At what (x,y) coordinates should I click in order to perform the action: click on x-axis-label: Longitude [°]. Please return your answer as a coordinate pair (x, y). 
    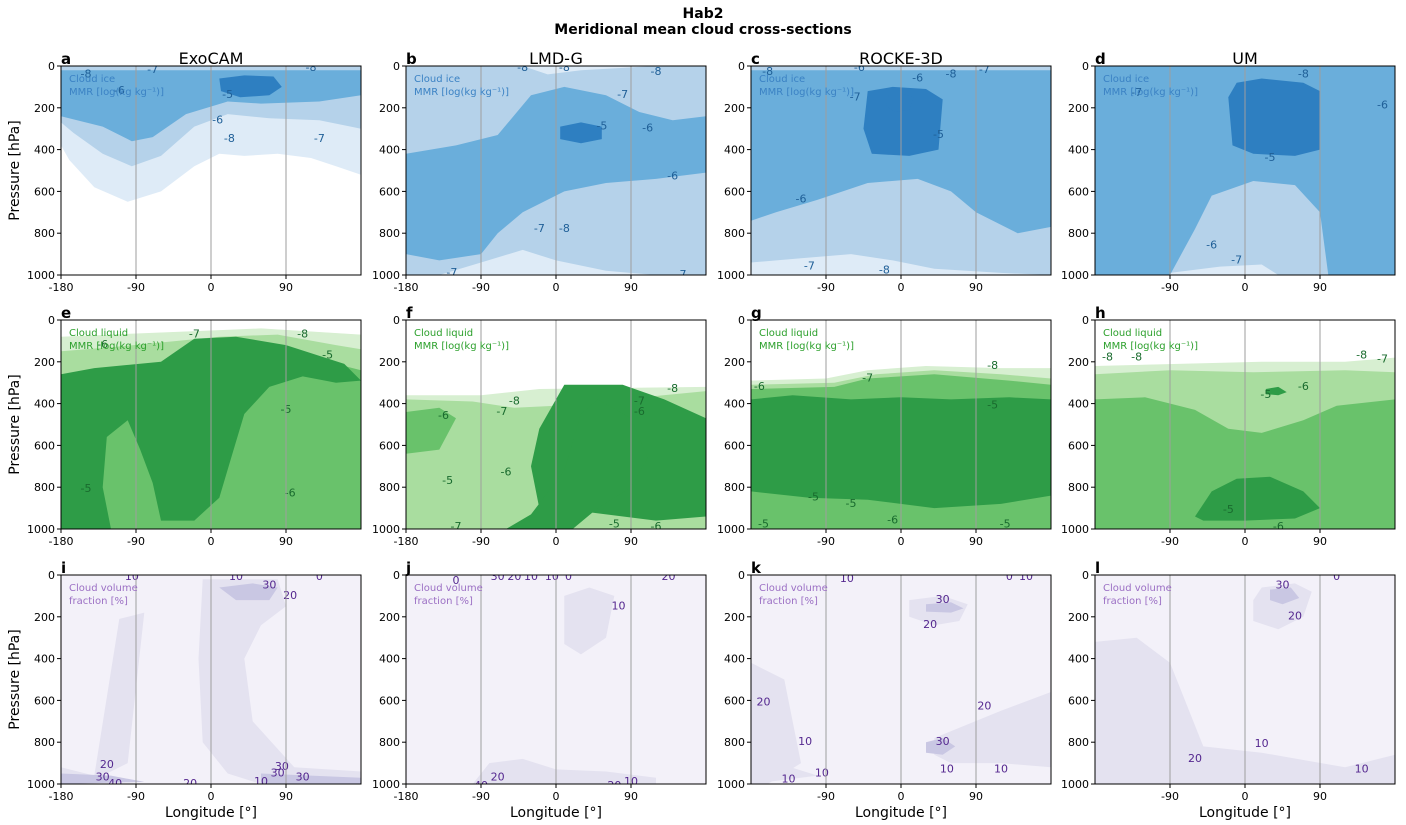
    Looking at the image, I should click on (901, 813).